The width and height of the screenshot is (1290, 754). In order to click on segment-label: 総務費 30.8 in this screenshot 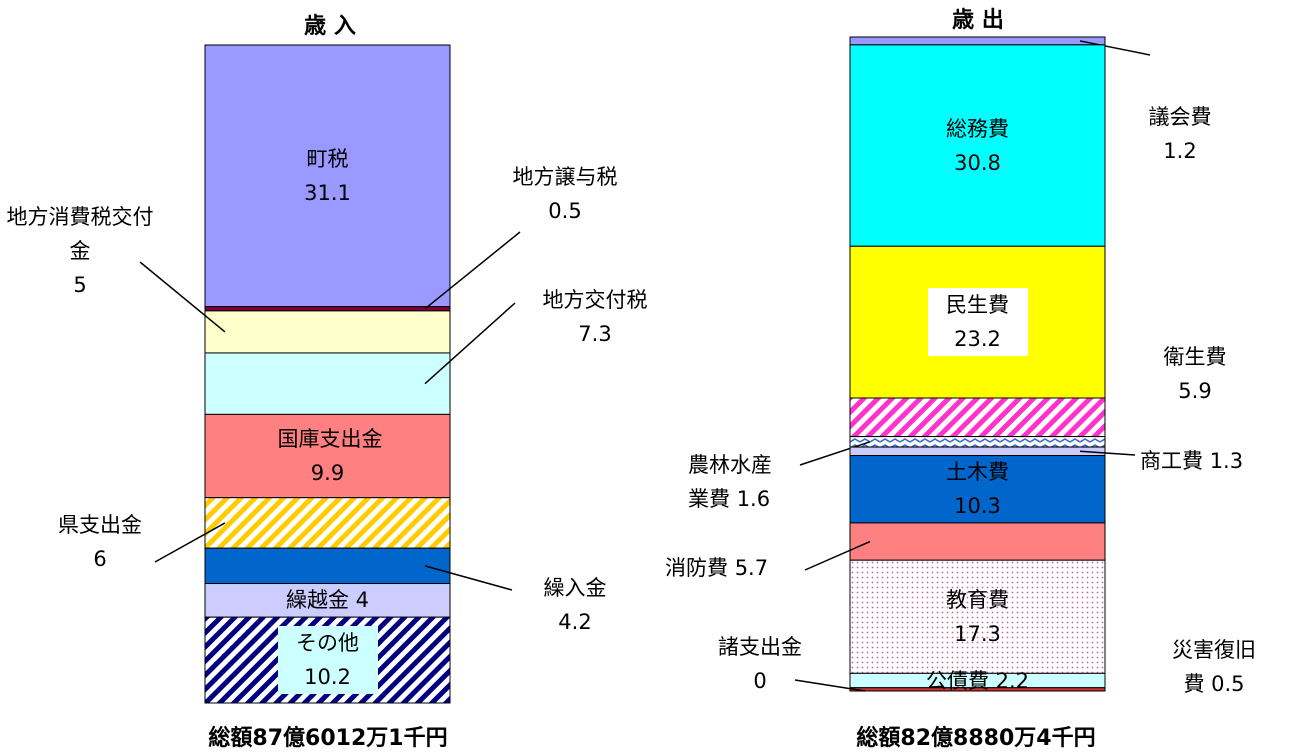, I will do `click(978, 146)`.